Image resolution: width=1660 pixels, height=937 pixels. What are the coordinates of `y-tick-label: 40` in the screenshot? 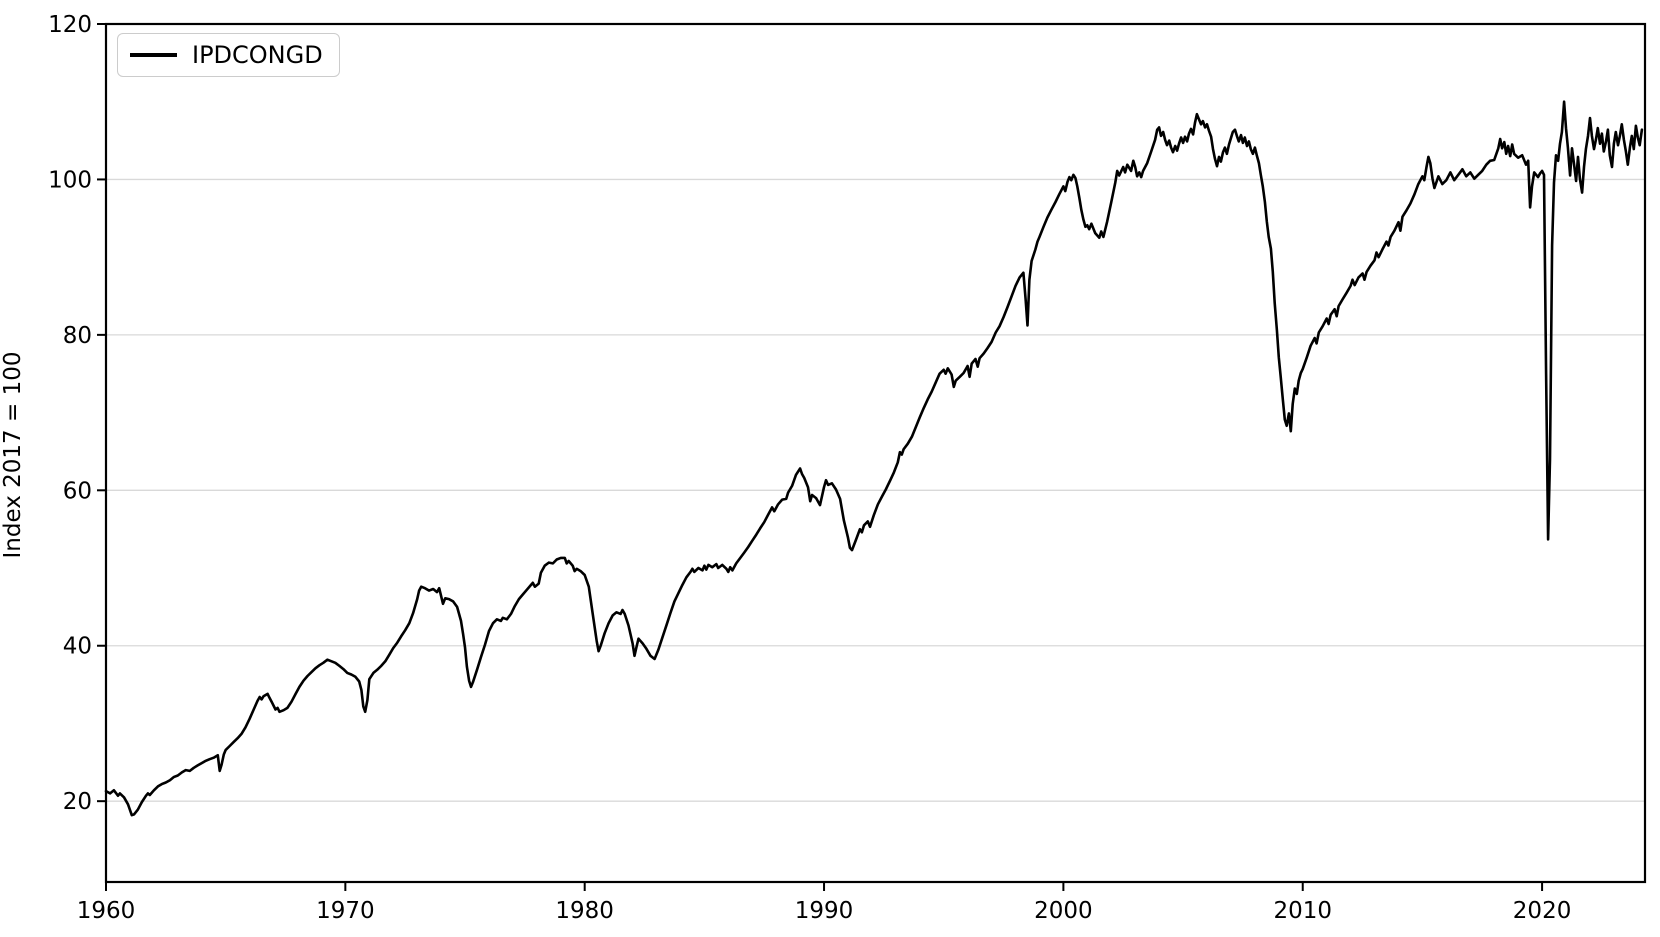 It's located at (77, 647).